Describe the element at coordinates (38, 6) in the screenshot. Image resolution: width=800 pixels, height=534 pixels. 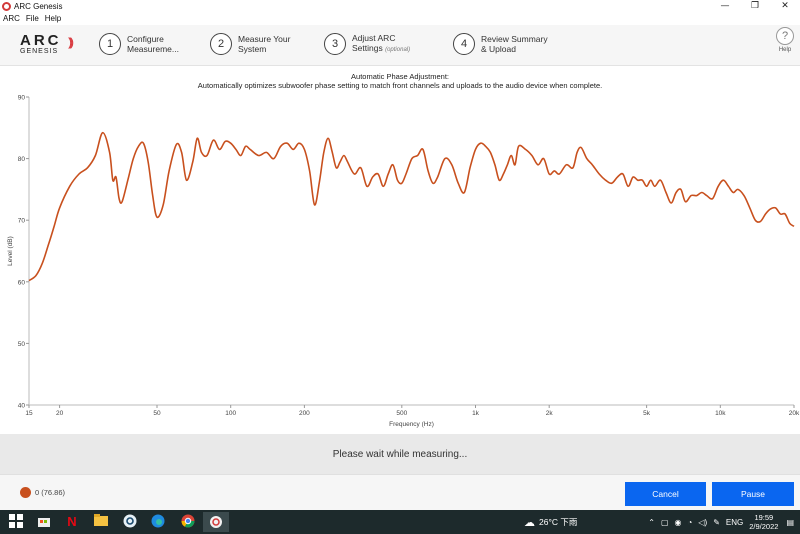
I see `window-title: ARC Genesis` at that location.